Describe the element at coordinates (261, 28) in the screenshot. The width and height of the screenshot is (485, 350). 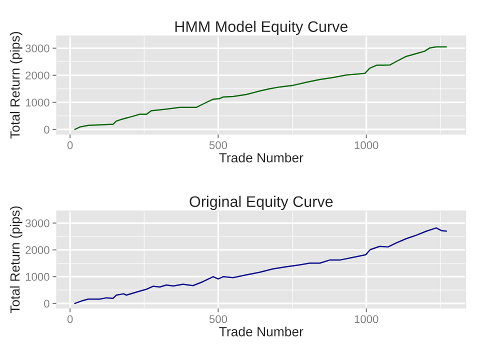
I see `chart-title: HMM Model Equity Curve` at that location.